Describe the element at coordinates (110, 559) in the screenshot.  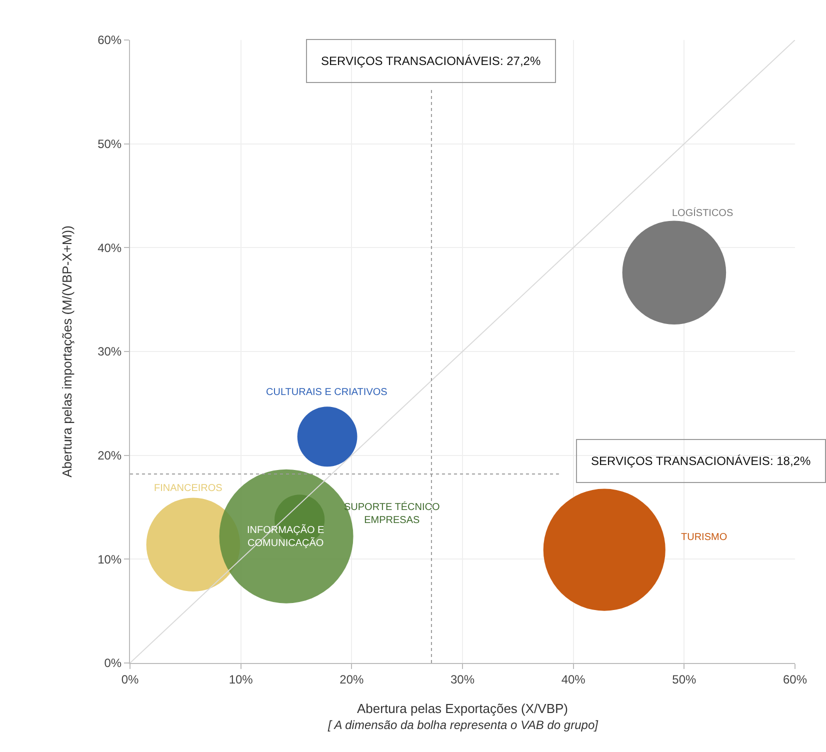
I see `y-tick-label: 10%` at that location.